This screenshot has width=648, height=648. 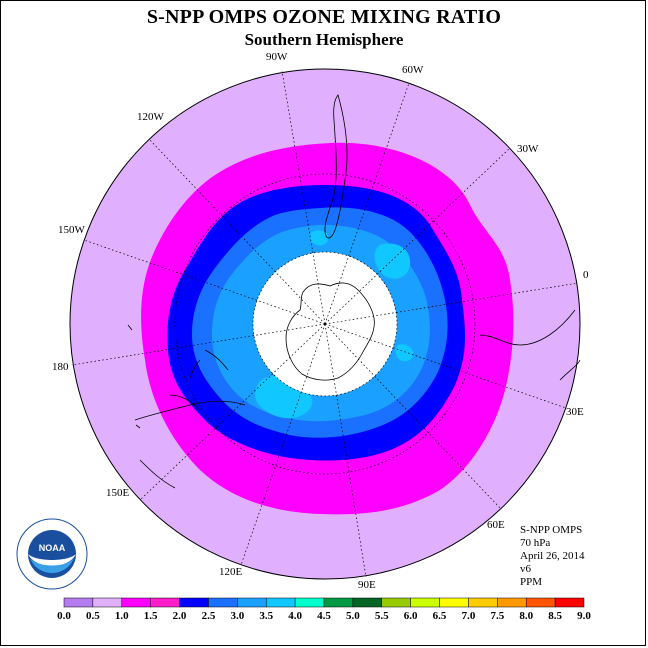 What do you see at coordinates (584, 616) in the screenshot?
I see `colorbar-tick-label: 9.0` at bounding box center [584, 616].